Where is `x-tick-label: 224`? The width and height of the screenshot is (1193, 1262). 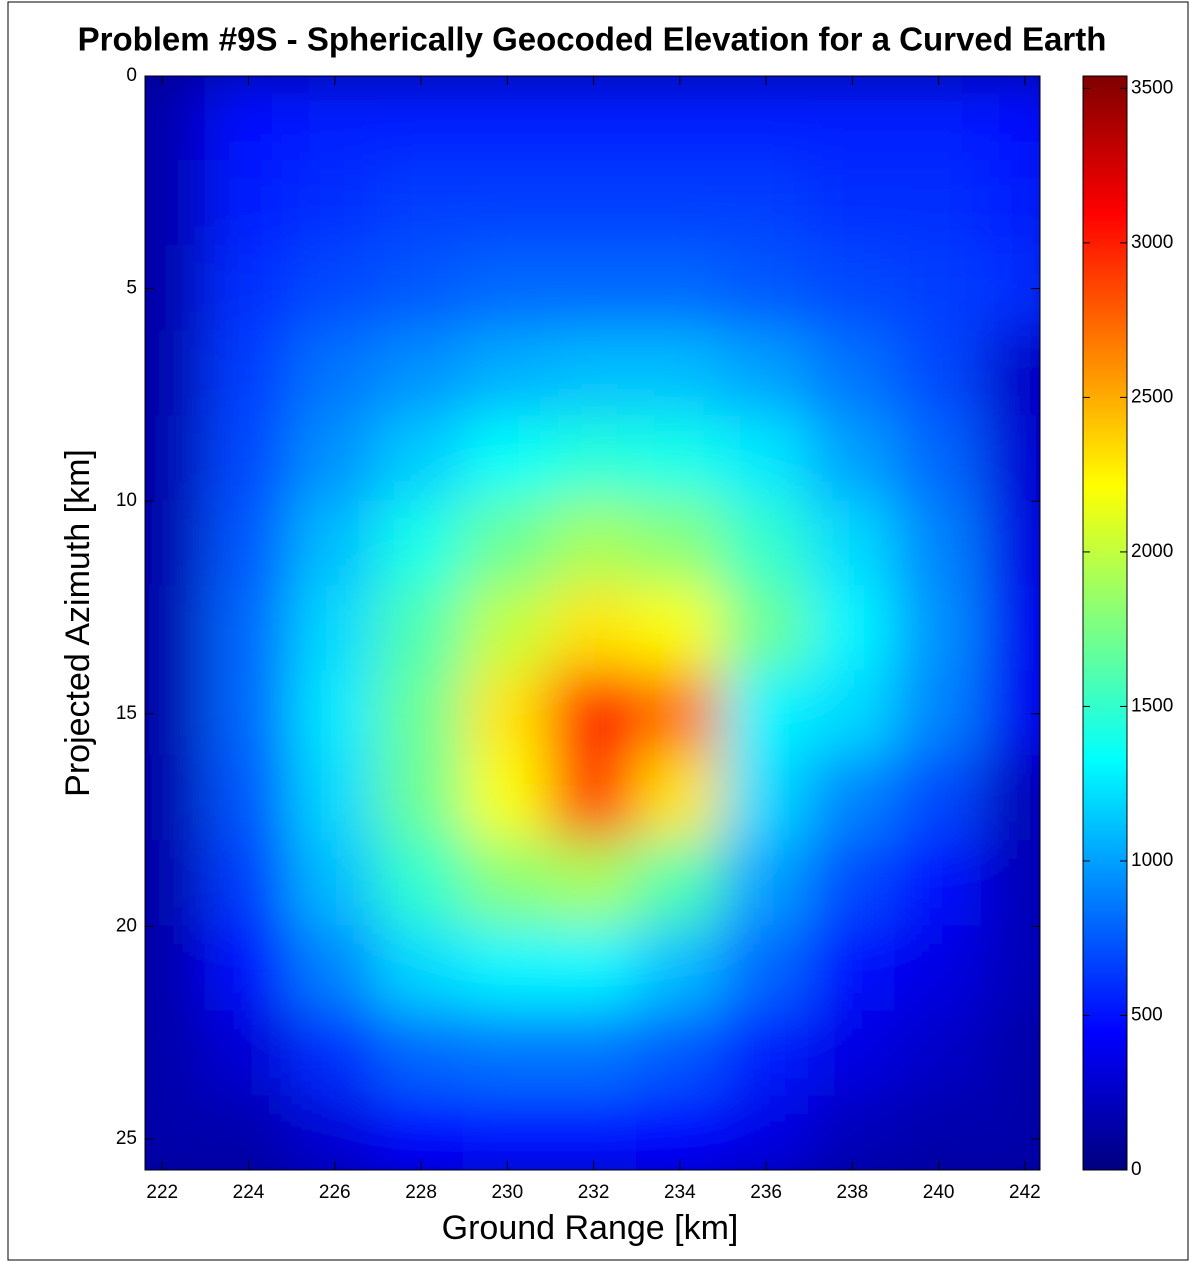 x-tick-label: 224 is located at coordinates (249, 1192).